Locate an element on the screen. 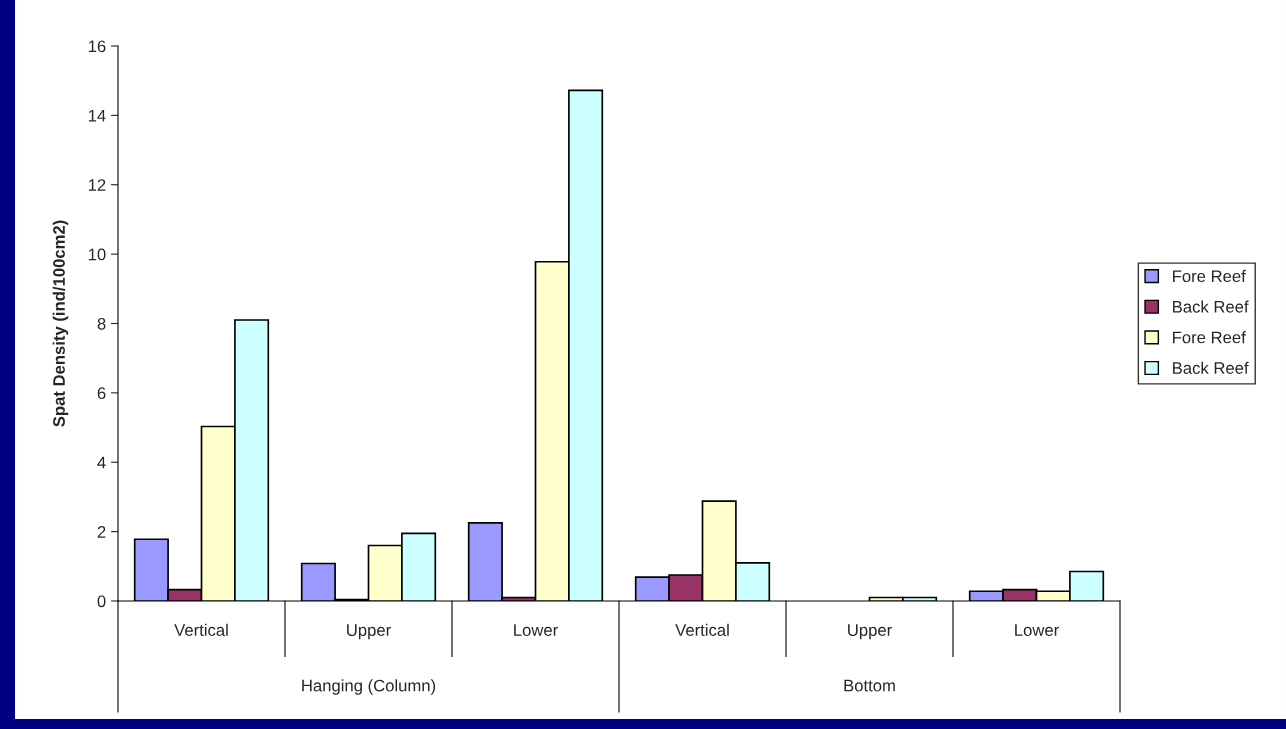 This screenshot has width=1286, height=729. y-tick-label: 10 is located at coordinates (97, 254).